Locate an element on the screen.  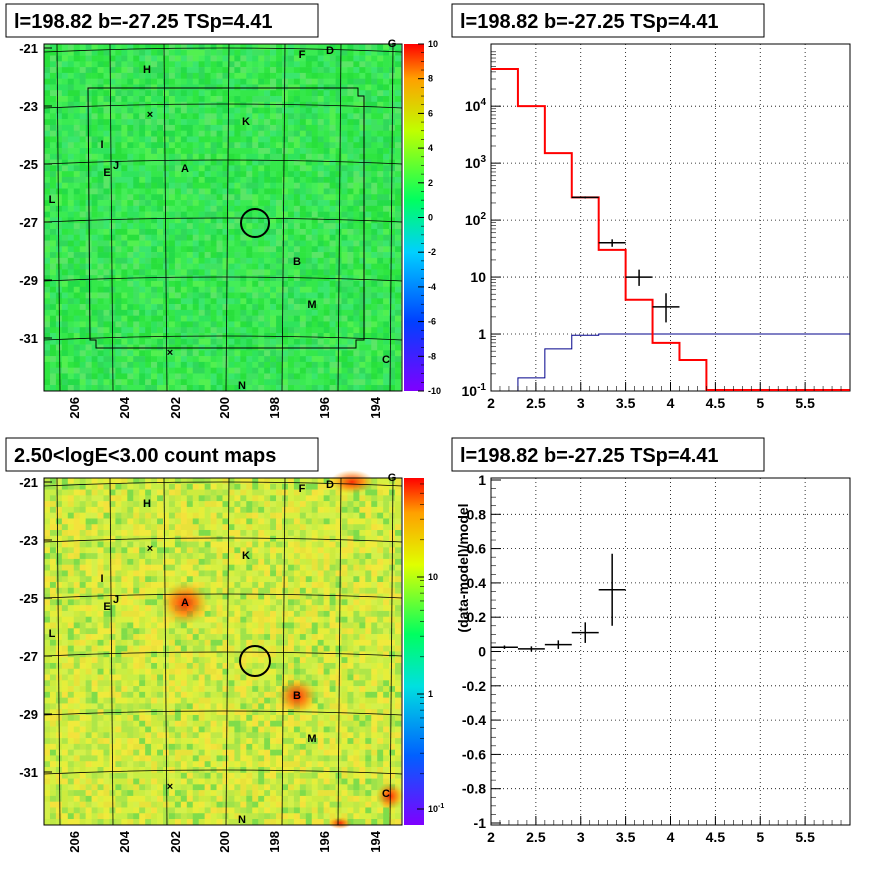
ts-ztick-label: 4 is located at coordinates (430, 148).